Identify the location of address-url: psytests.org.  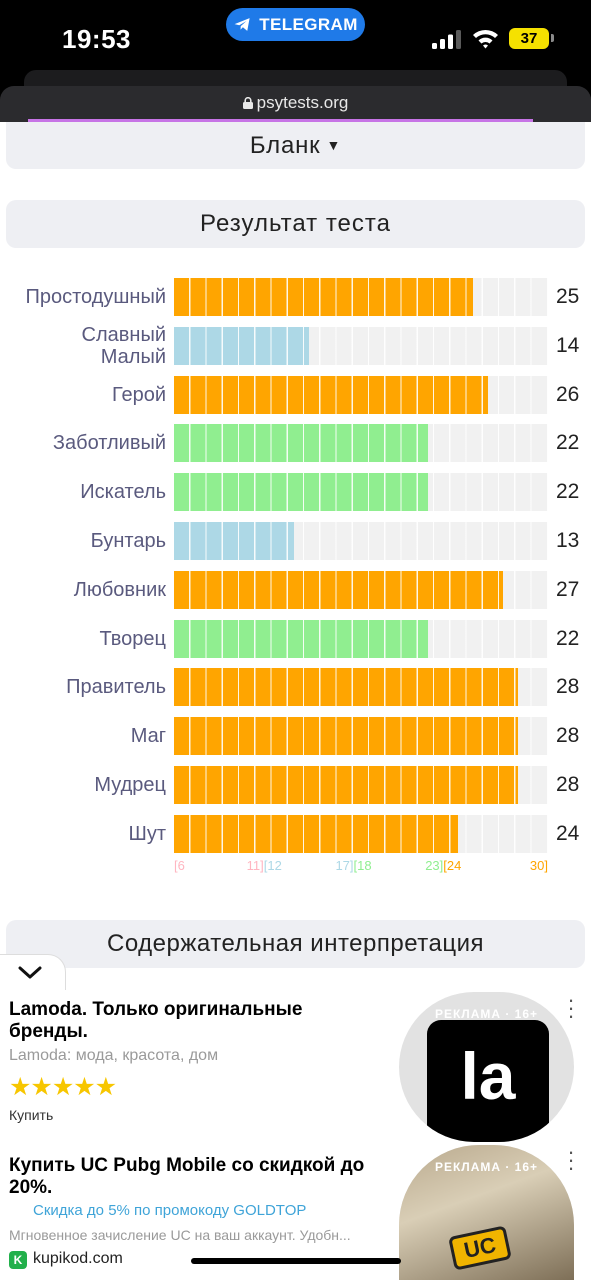
(295, 103).